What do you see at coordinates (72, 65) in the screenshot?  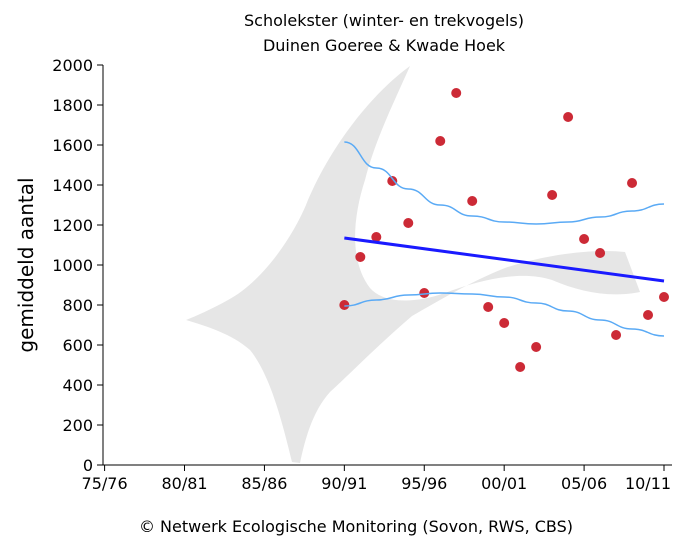 I see `y-tick-label: 2000` at bounding box center [72, 65].